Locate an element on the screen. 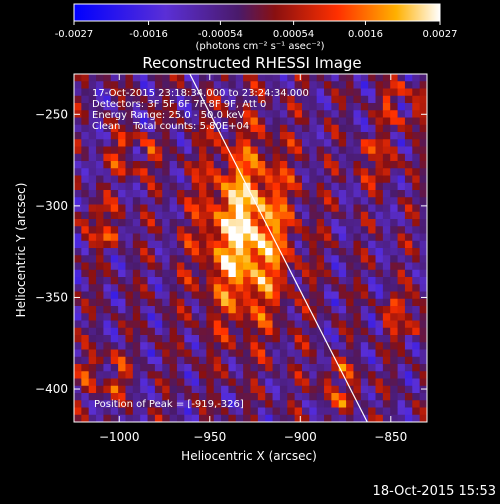 This screenshot has width=500, height=504. annotation-energy-range: Energy Range: 25.0 - 50.0 keV is located at coordinates (168, 115).